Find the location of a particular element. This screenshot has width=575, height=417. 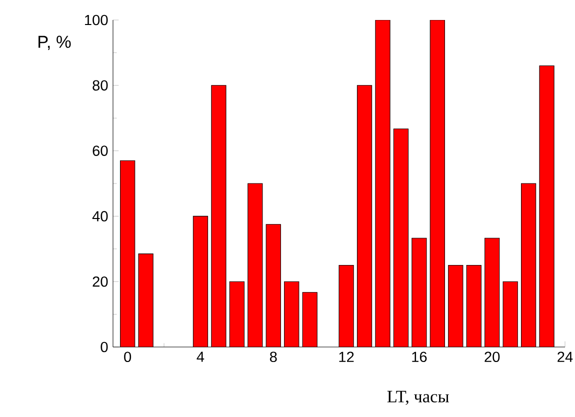

y-tick-label: 80 is located at coordinates (100, 85).